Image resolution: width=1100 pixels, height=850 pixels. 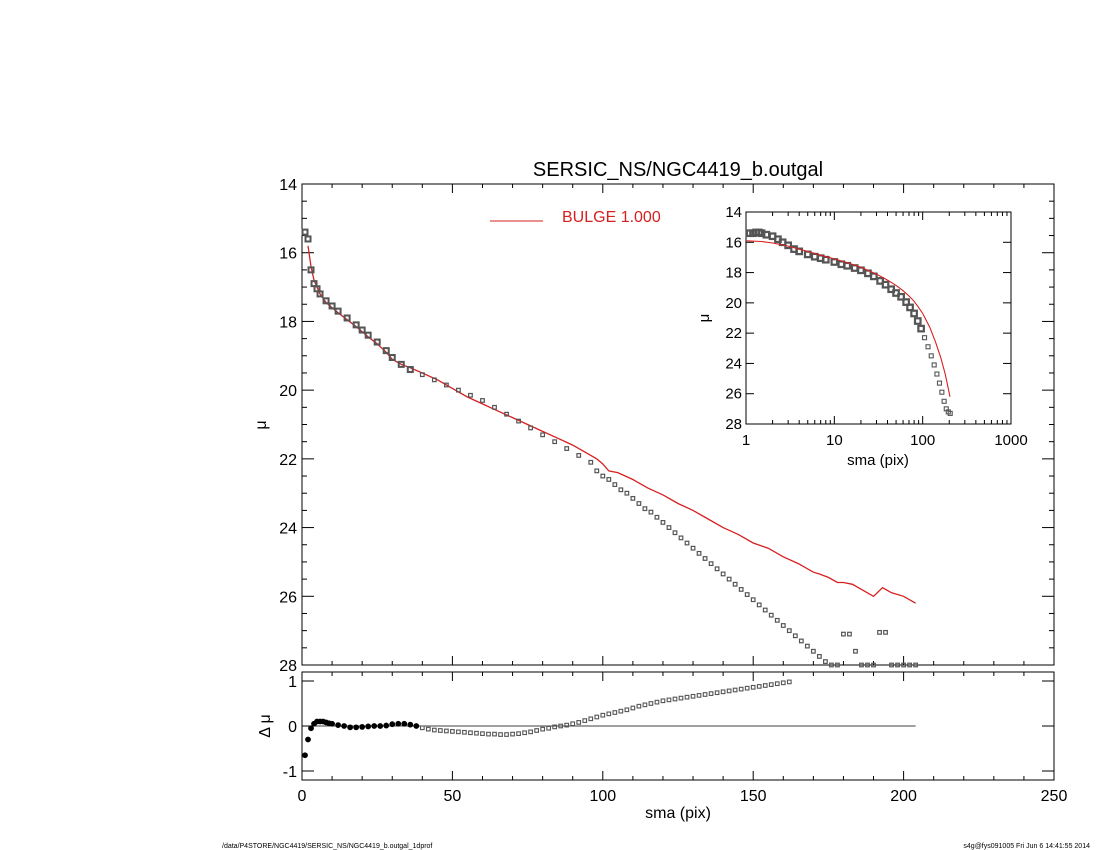 What do you see at coordinates (753, 796) in the screenshot?
I see `residual-x-tick-label: 150` at bounding box center [753, 796].